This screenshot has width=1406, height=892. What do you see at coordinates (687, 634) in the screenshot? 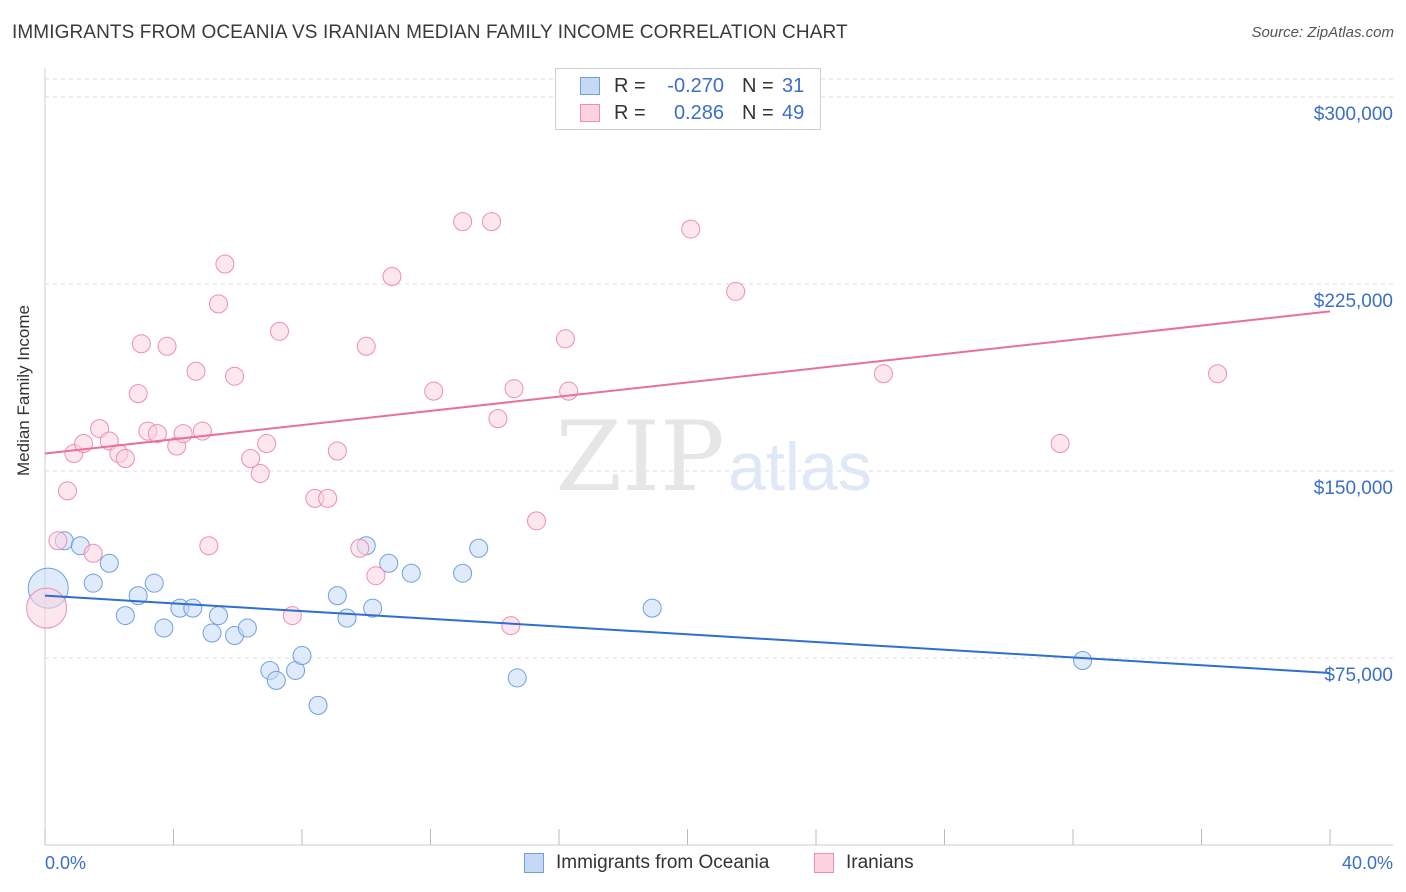
I see `oceania-trend-line` at bounding box center [687, 634].